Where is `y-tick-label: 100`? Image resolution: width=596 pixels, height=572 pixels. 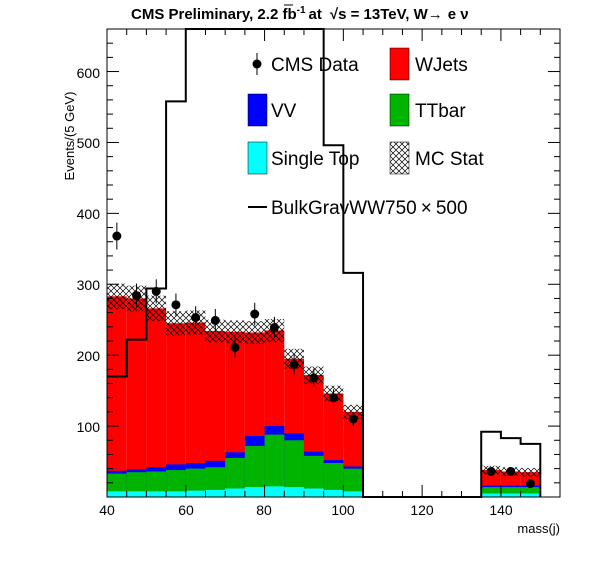
y-tick-label: 100 is located at coordinates (89, 427).